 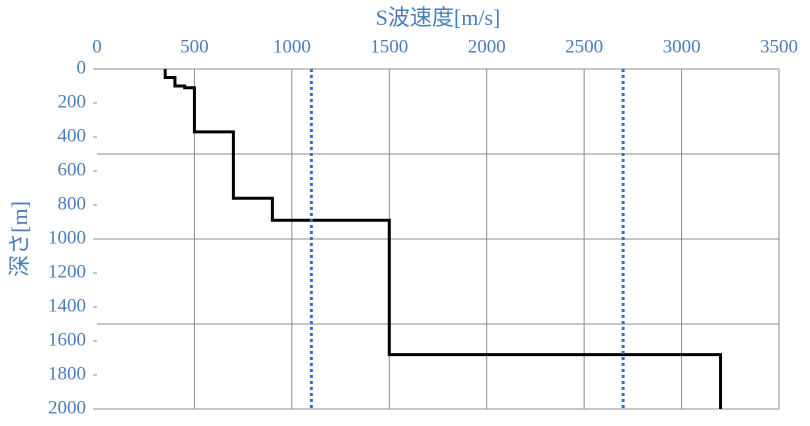 I want to click on x-tick-label: 1500, so click(x=389, y=46).